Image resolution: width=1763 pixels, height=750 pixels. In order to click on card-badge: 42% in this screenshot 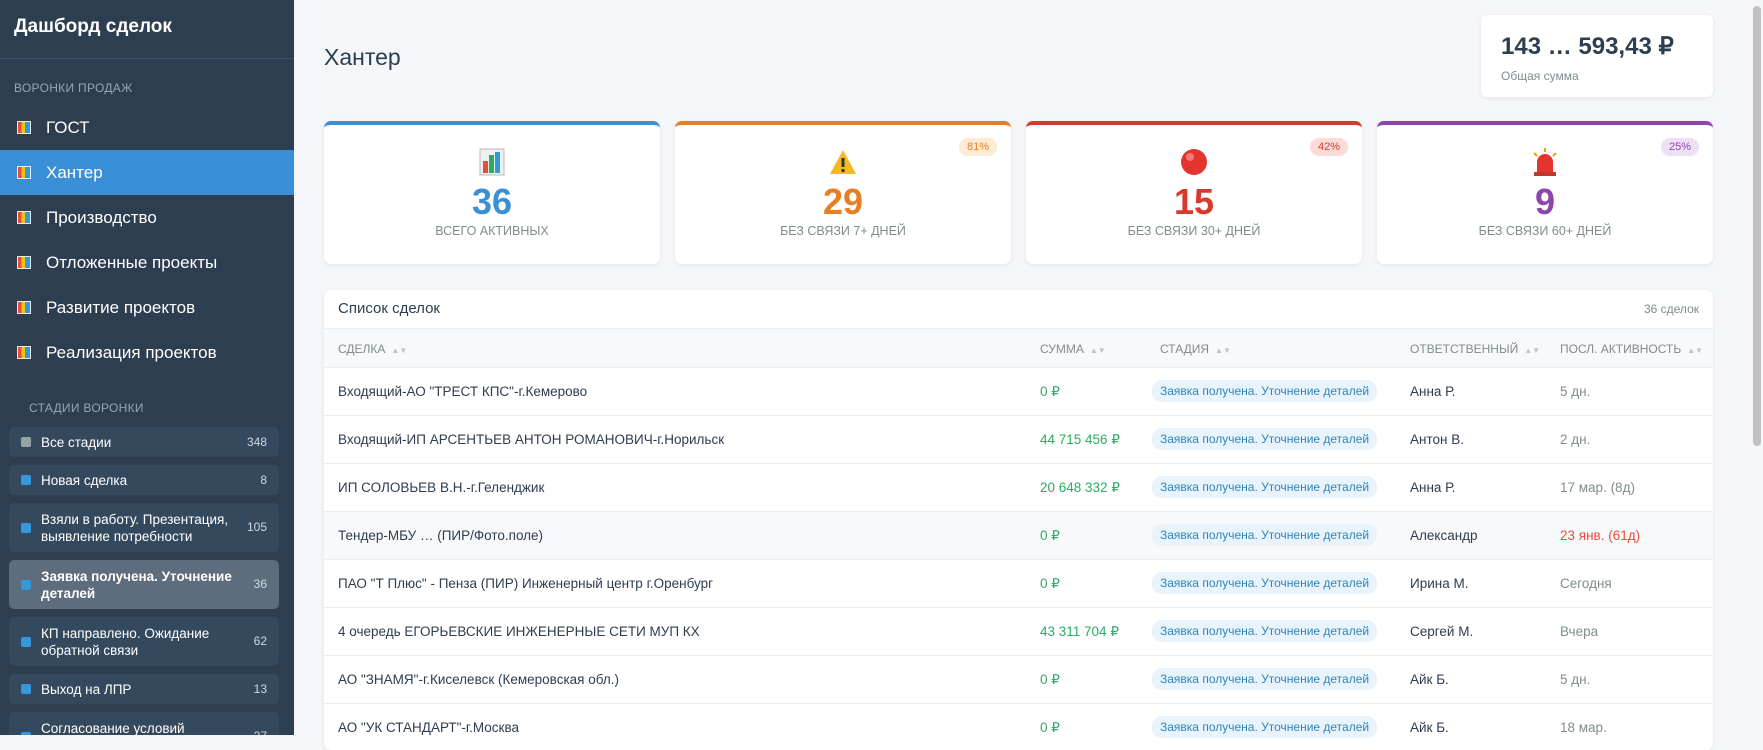, I will do `click(1329, 147)`.